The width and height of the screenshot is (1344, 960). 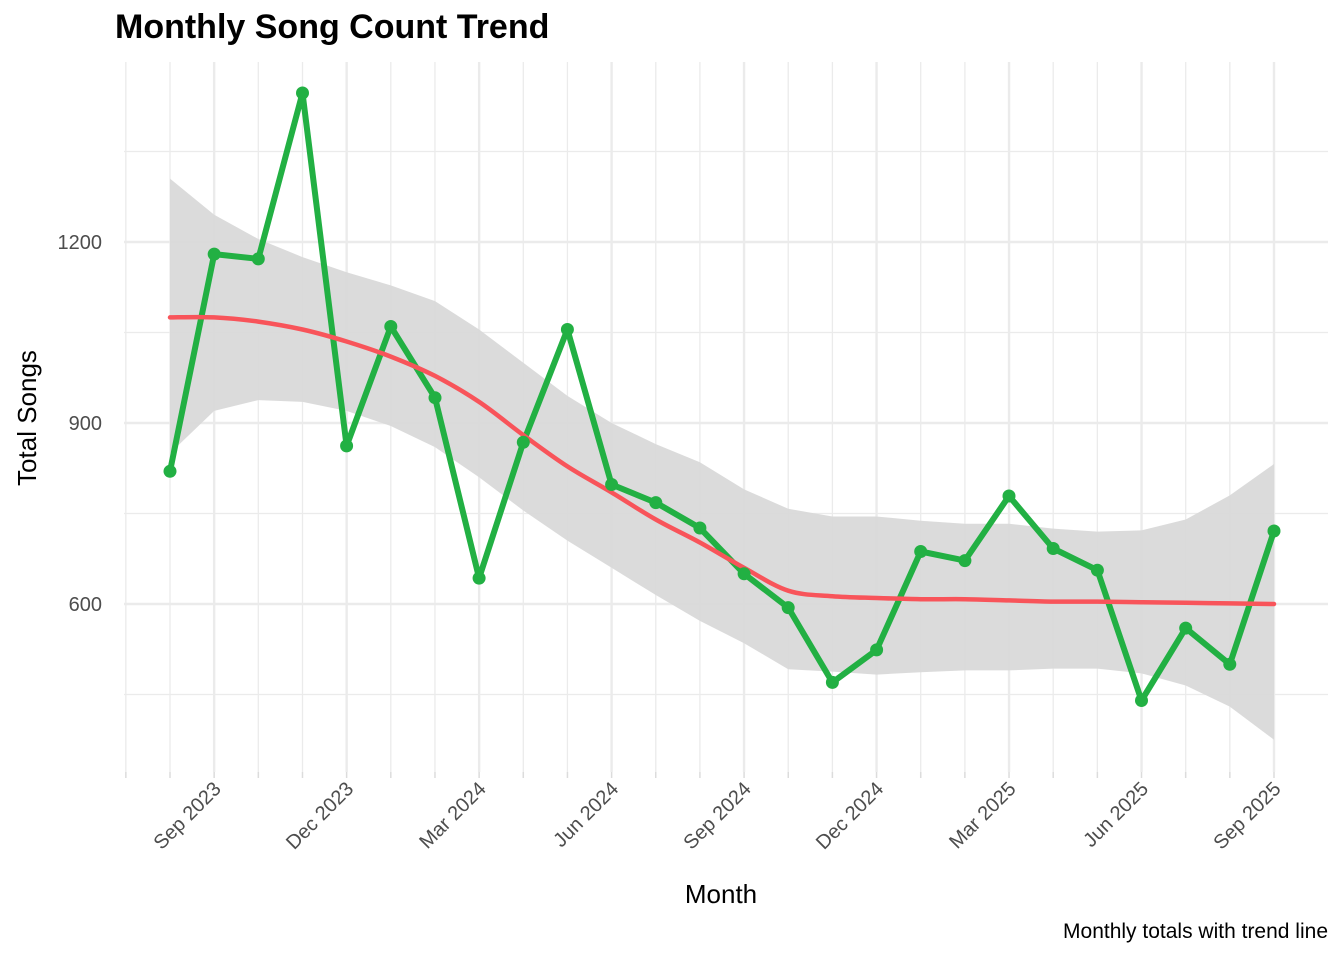 I want to click on x-tick-label: Jun 2024, so click(x=586, y=815).